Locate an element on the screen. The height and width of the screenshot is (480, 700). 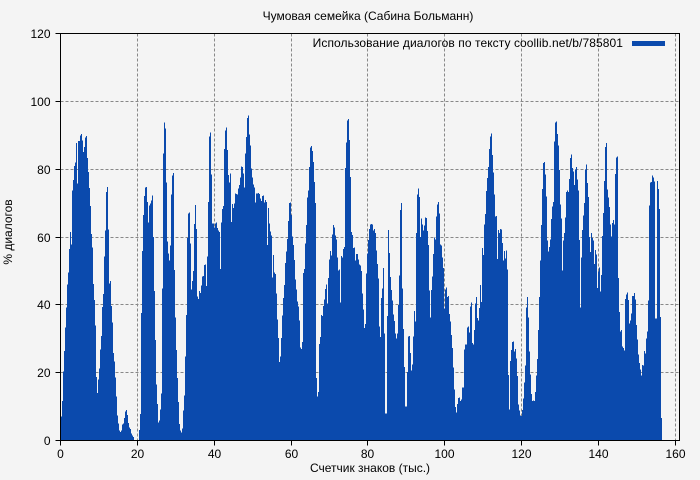
svg-text: 140 is located at coordinates (598, 454).